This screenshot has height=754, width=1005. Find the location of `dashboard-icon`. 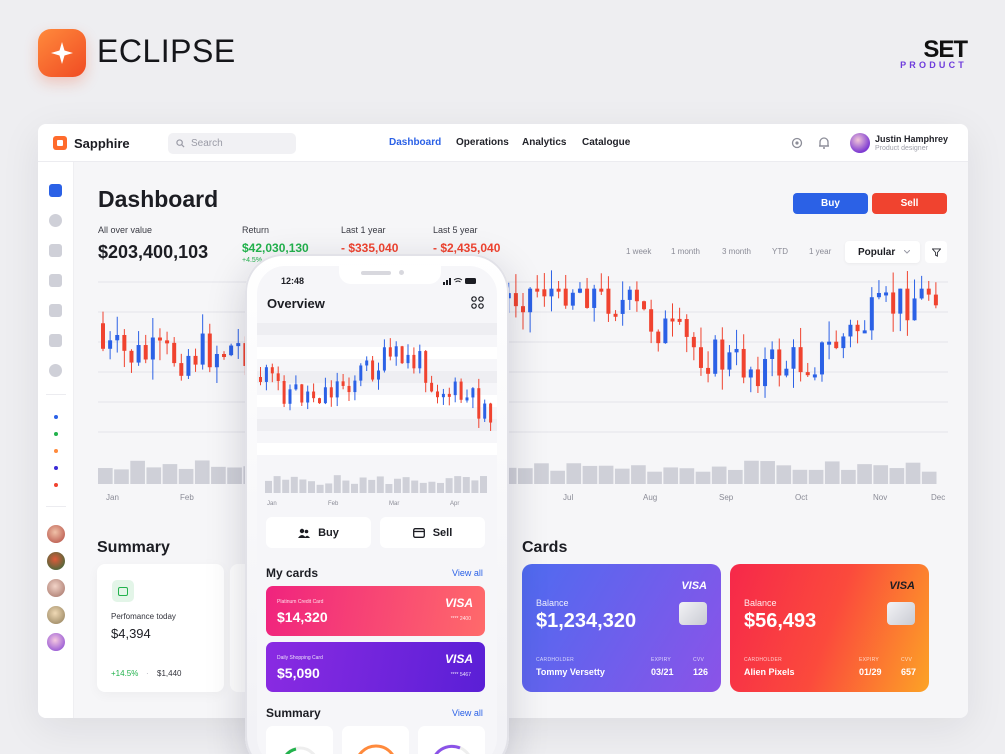

dashboard-icon is located at coordinates (55, 190).